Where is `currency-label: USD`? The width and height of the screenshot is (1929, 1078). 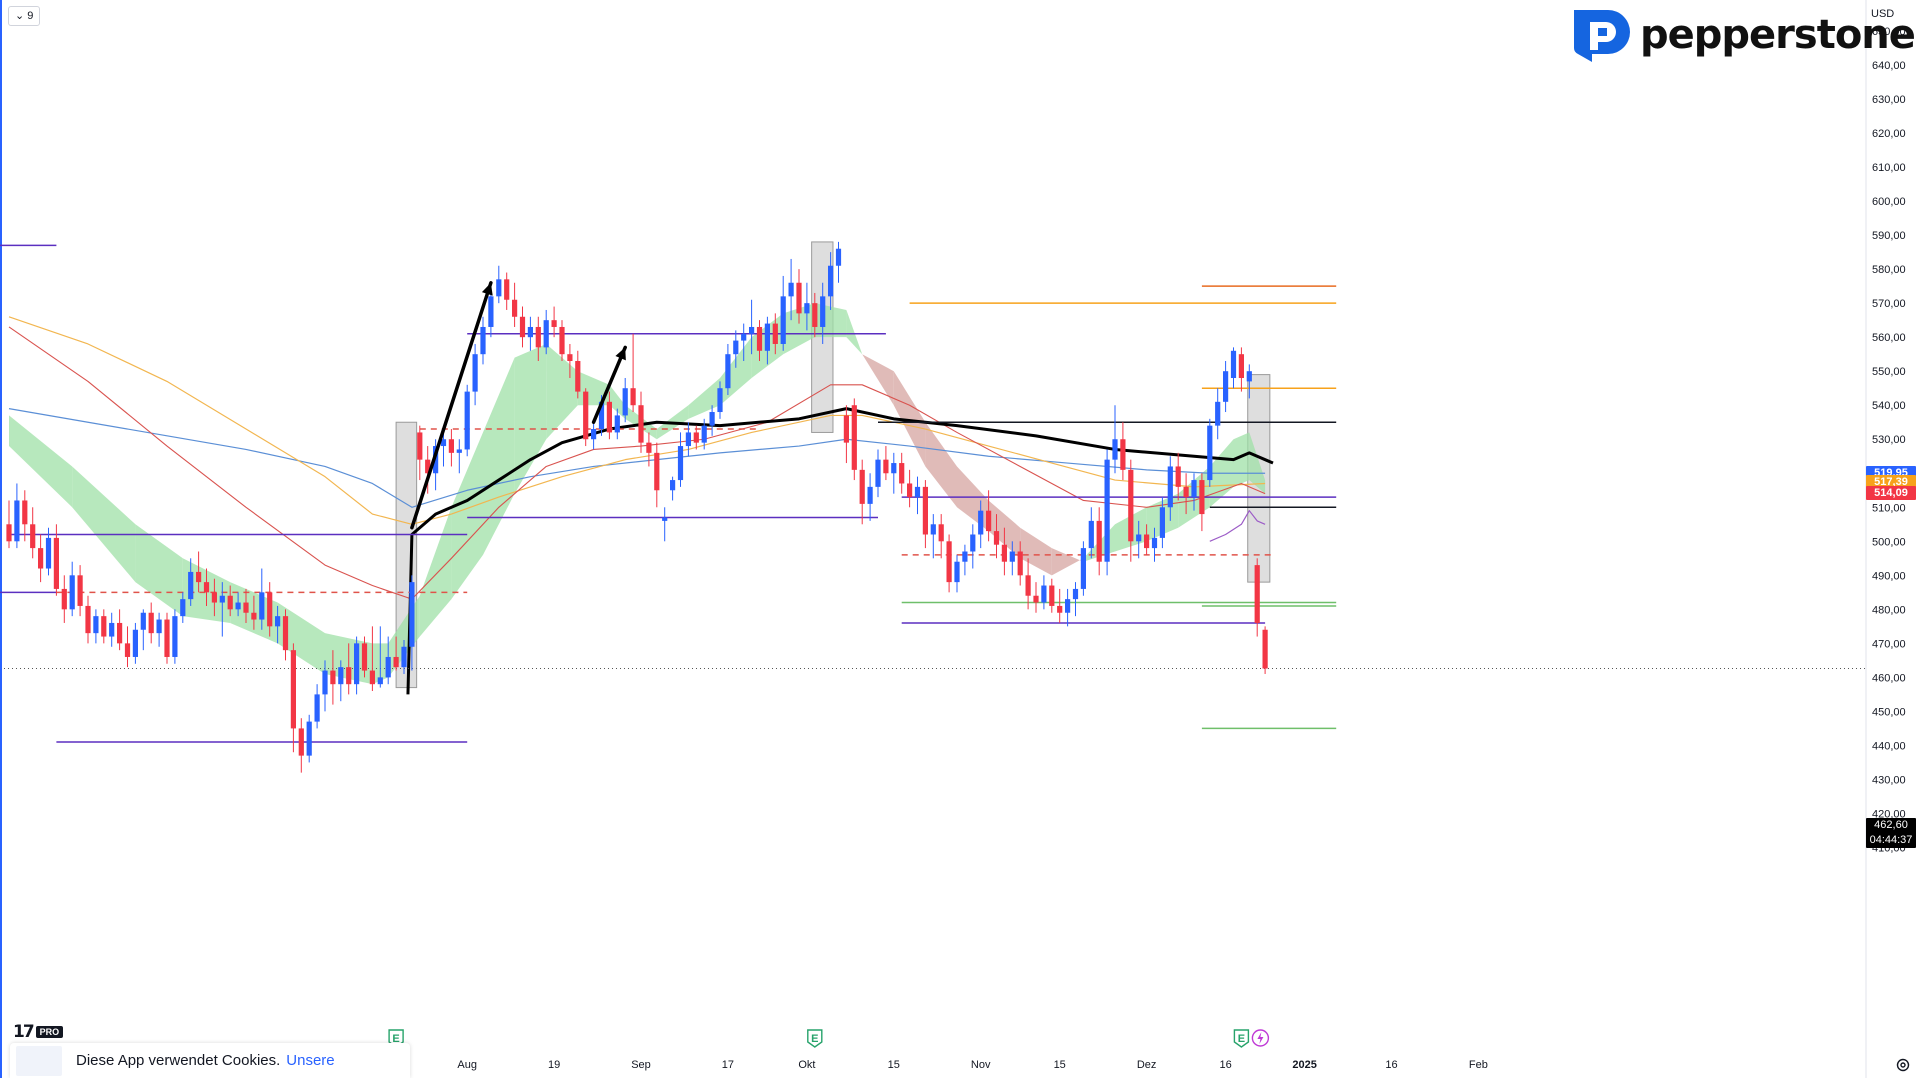 currency-label: USD is located at coordinates (1883, 14).